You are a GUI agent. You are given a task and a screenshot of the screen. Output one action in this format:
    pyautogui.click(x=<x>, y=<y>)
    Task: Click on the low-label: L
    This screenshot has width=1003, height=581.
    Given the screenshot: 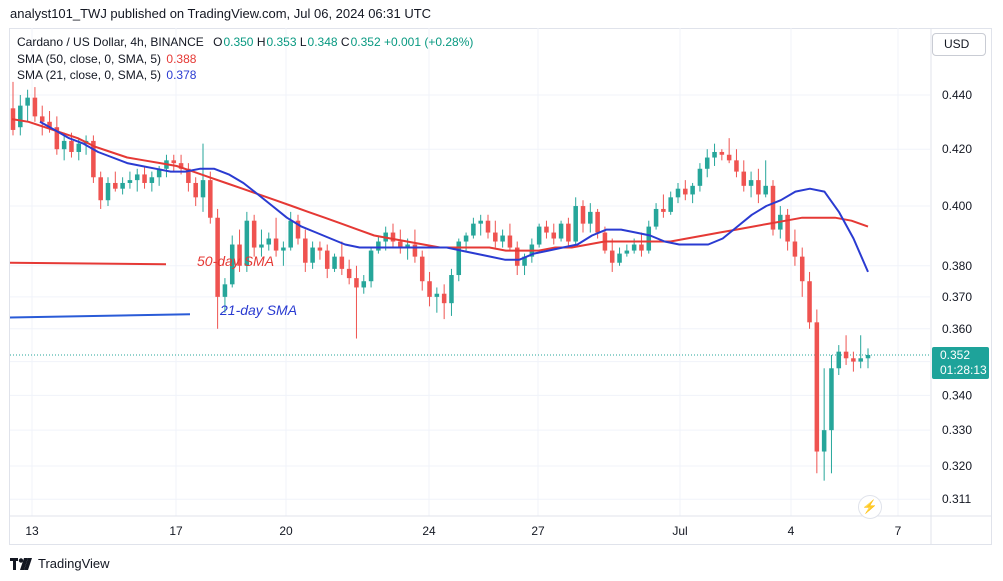 What is the action you would take?
    pyautogui.click(x=303, y=42)
    